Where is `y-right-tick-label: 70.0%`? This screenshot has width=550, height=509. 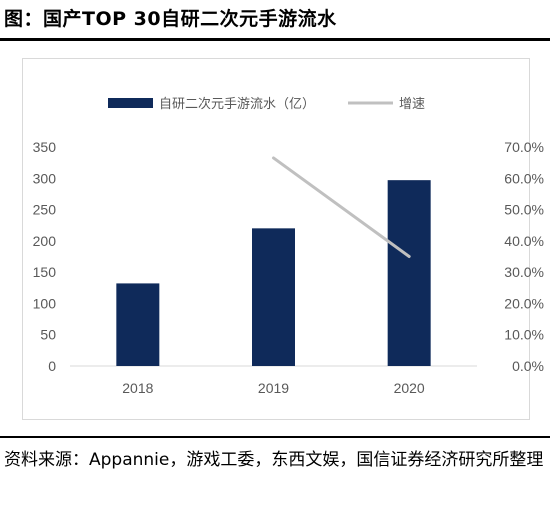
y-right-tick-label: 70.0% is located at coordinates (524, 147).